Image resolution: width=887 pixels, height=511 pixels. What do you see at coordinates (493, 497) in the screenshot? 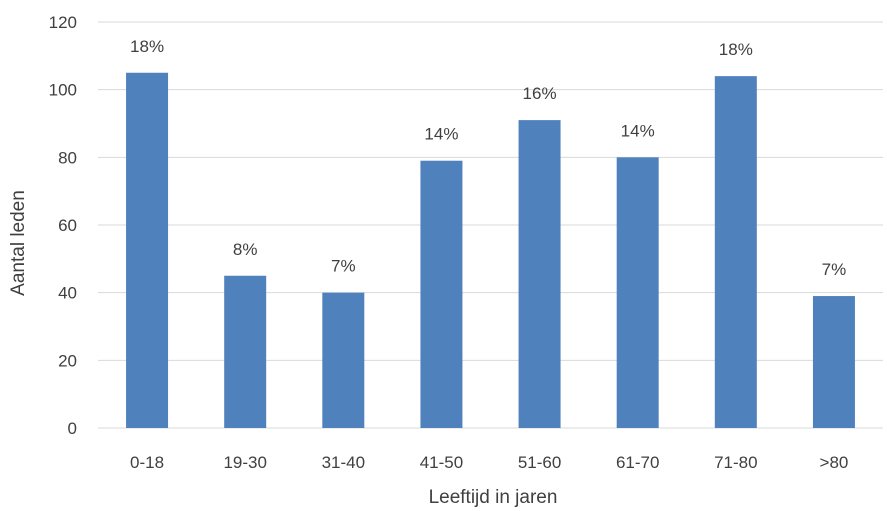
I see `x-axis-title: Leeftijd in jaren` at bounding box center [493, 497].